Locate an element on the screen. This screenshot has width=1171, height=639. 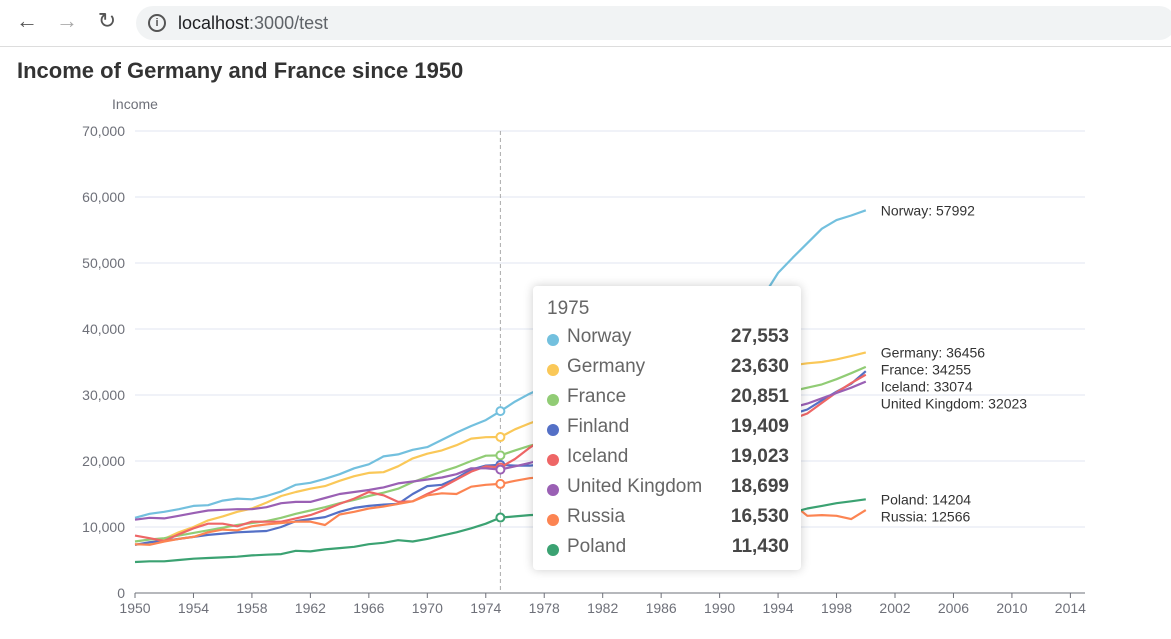
end-label: United Kingdom: 32023 is located at coordinates (954, 403).